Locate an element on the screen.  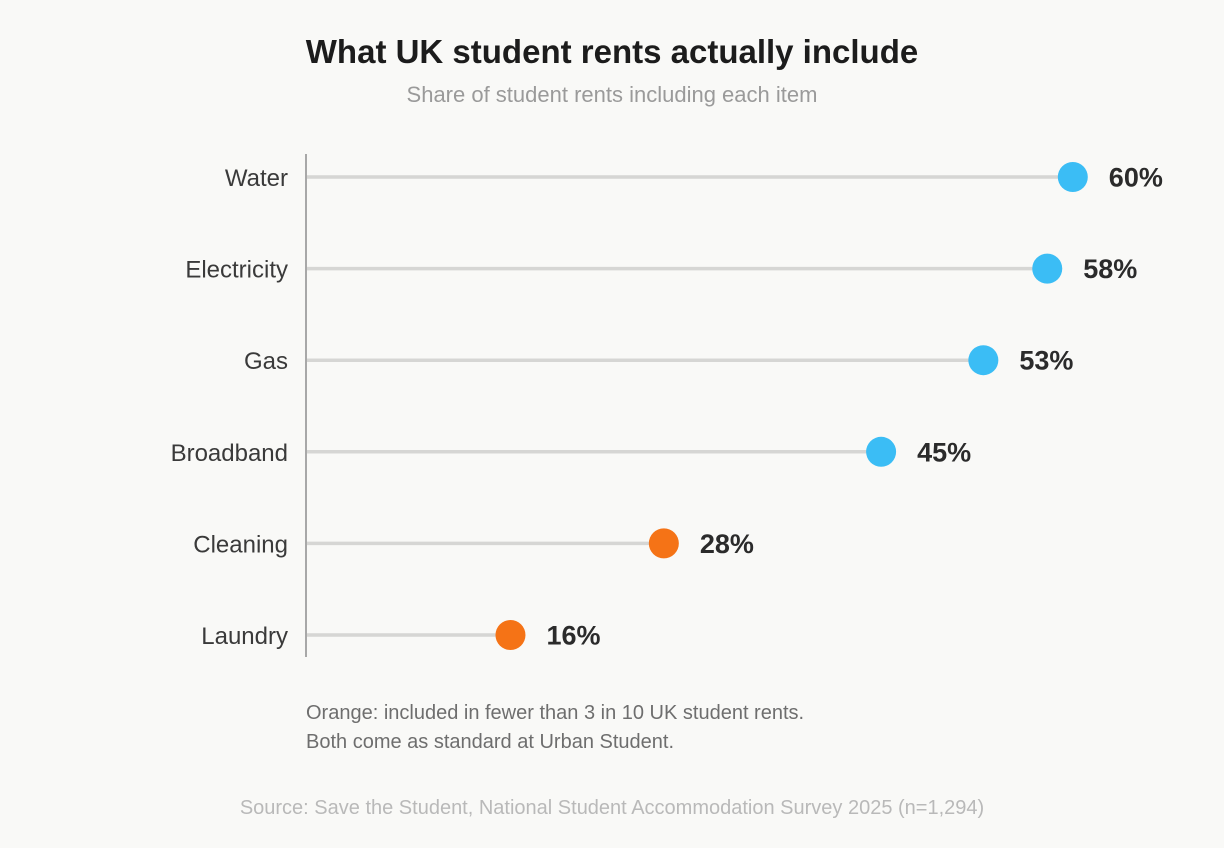
category-label-cleaning: Cleaning is located at coordinates (240, 544).